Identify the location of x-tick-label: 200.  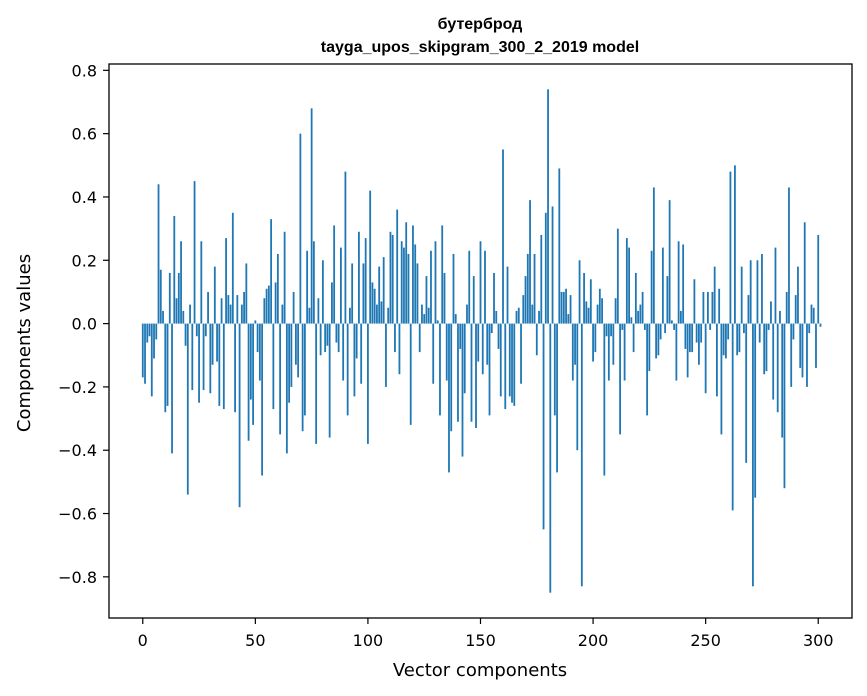
(593, 640).